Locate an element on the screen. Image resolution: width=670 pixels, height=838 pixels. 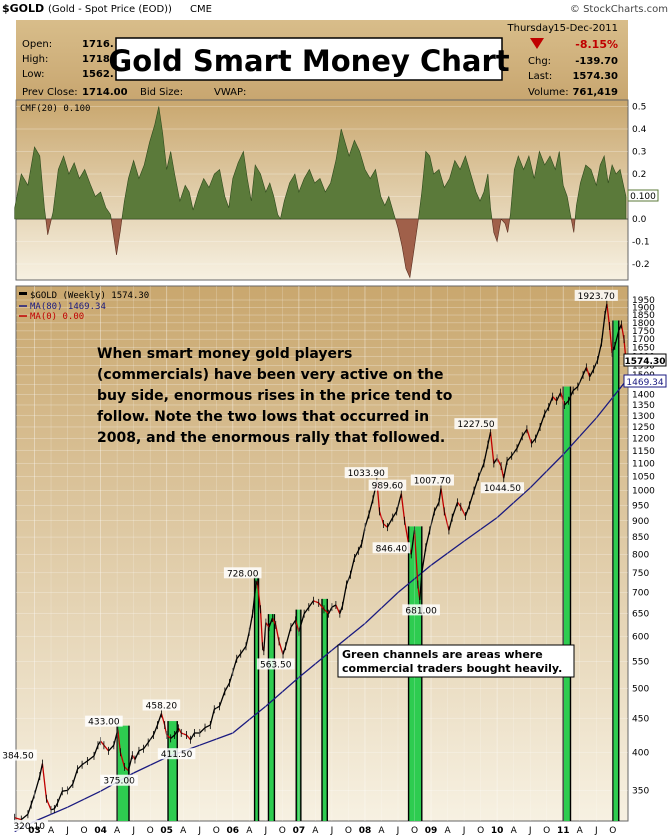
price-tick-label: 350 is located at coordinates (640, 791).